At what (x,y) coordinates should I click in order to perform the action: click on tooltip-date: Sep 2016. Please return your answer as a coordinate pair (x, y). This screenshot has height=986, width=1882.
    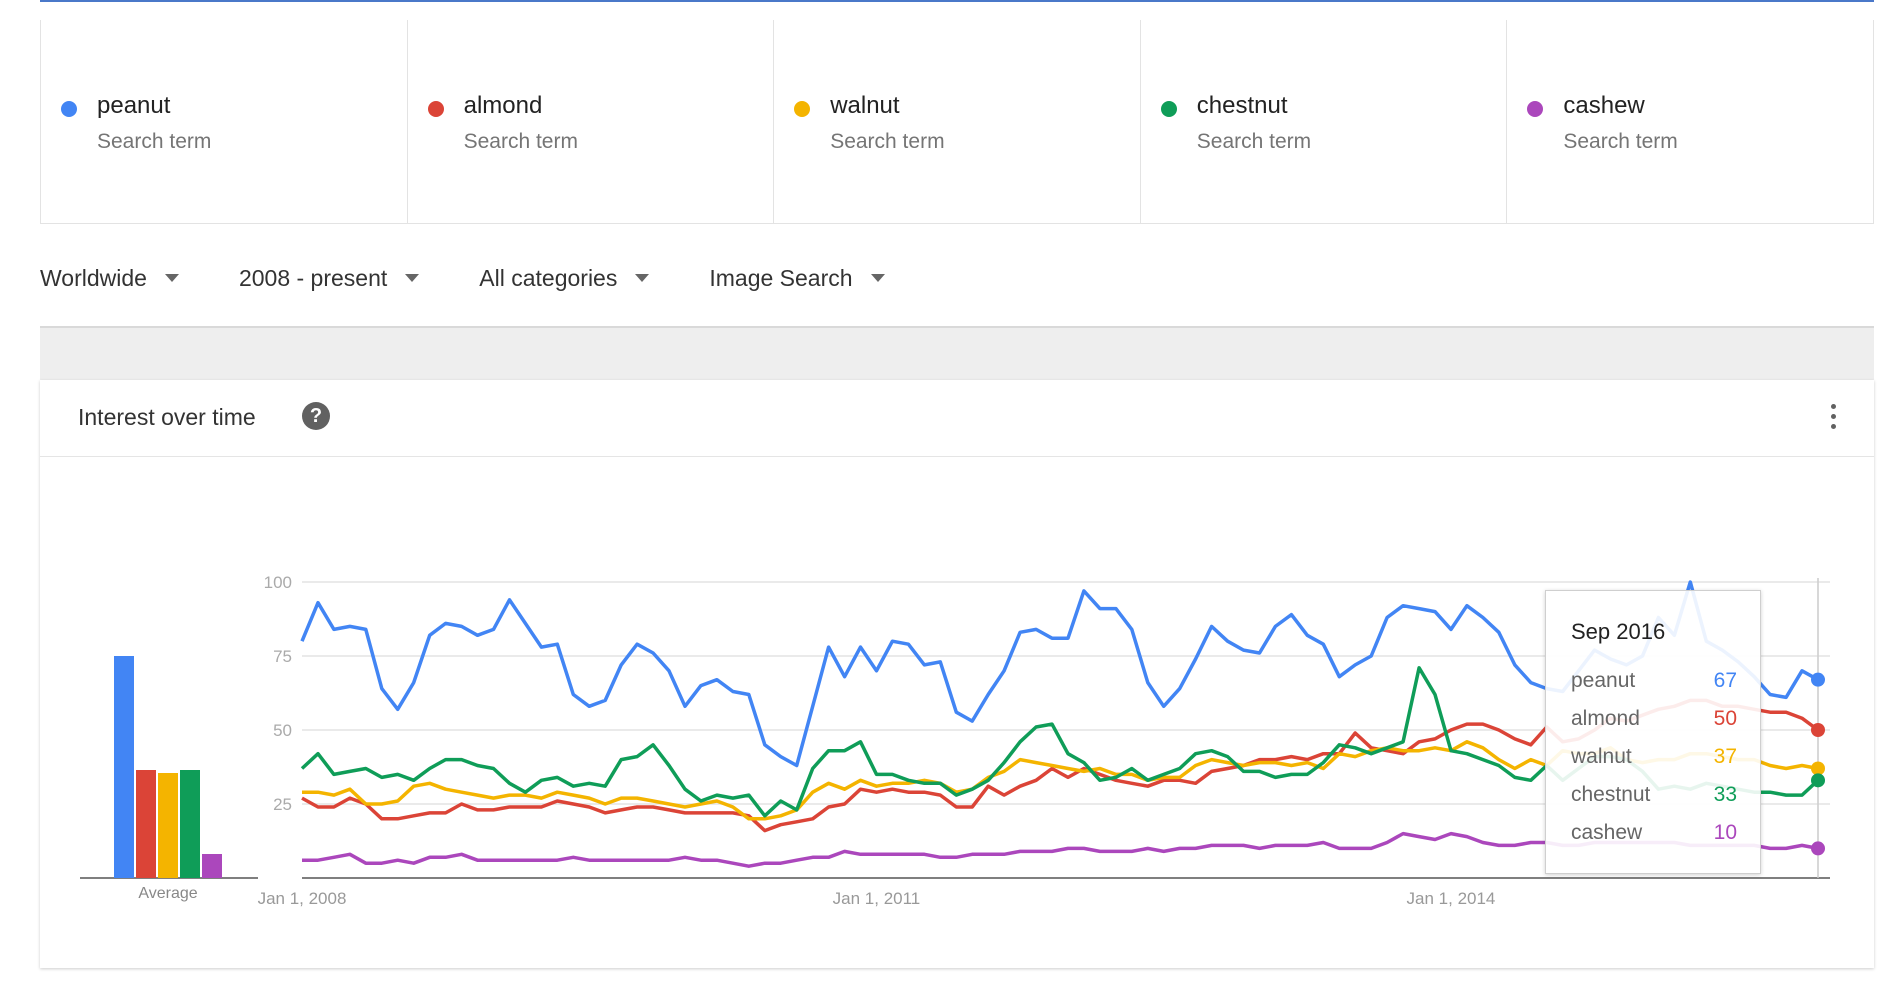
    Looking at the image, I should click on (1618, 631).